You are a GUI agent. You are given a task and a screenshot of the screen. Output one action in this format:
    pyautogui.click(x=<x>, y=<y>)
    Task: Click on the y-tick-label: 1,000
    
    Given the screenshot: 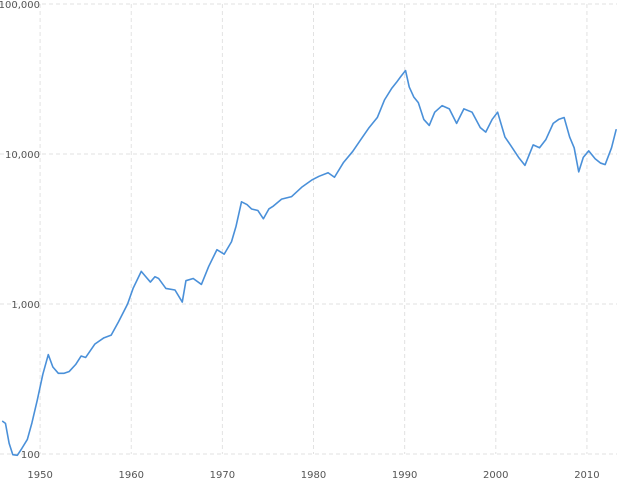 What is the action you would take?
    pyautogui.click(x=25, y=305)
    